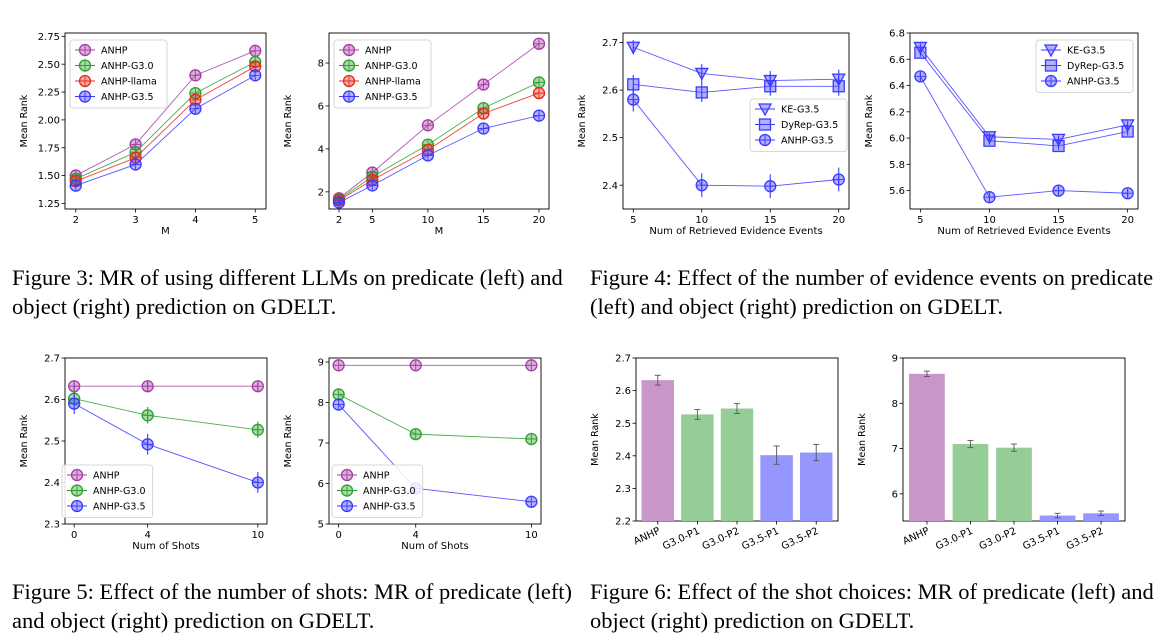 This screenshot has width=1161, height=643. I want to click on bar-g3.5-p1, so click(1057, 518).